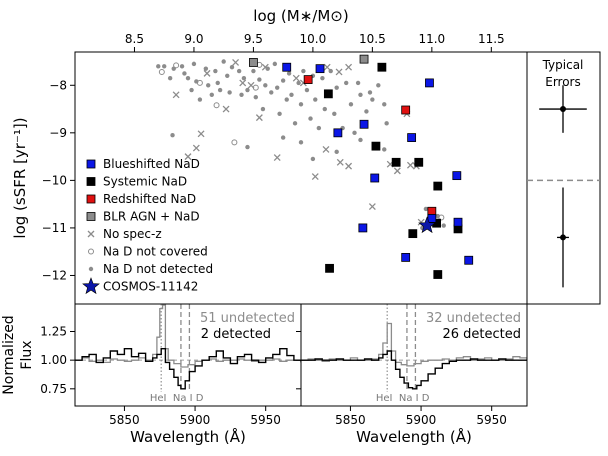  I want to click on legend-marker-blr-agn-nad, so click(91, 216).